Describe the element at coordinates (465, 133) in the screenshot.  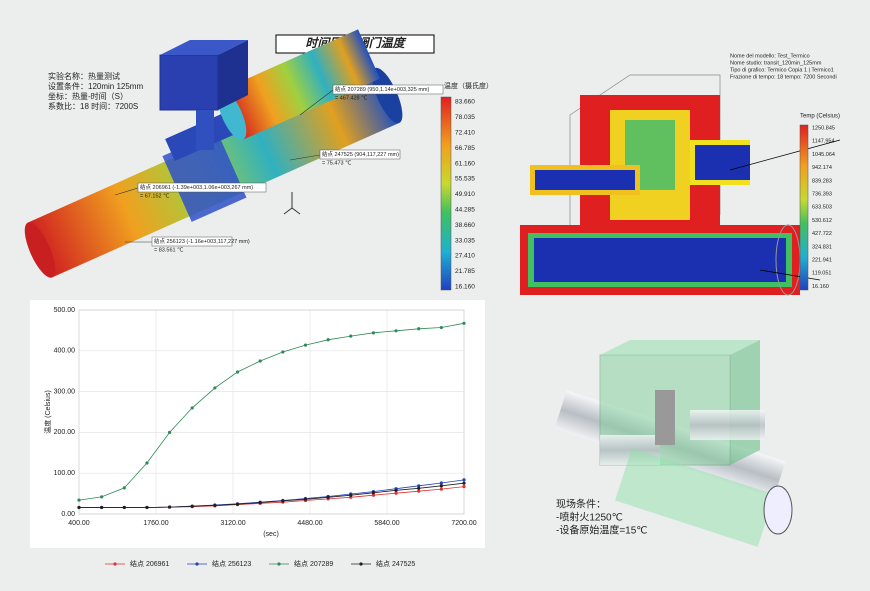
I see `legend-tick-label: 72.410` at that location.